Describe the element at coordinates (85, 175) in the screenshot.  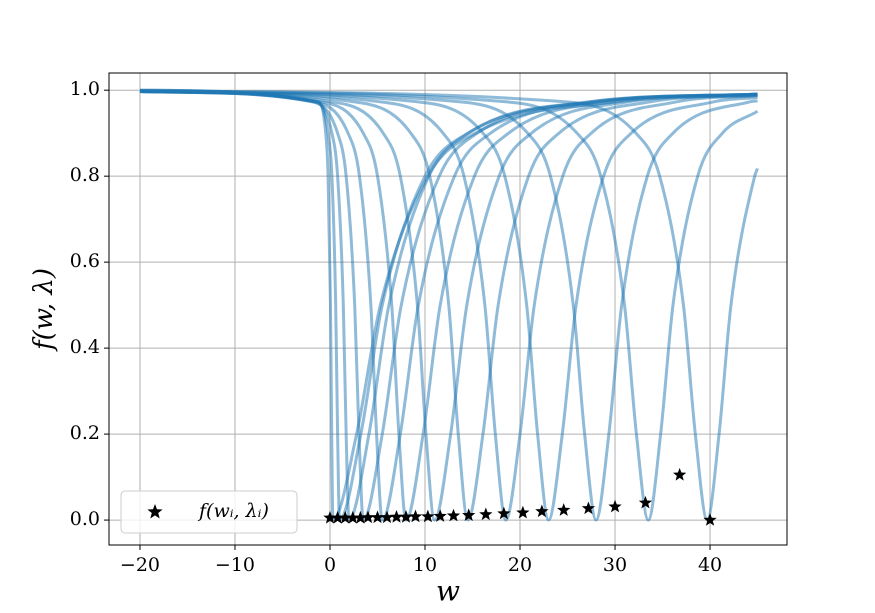
I see `y-tick-label: 0.8` at that location.